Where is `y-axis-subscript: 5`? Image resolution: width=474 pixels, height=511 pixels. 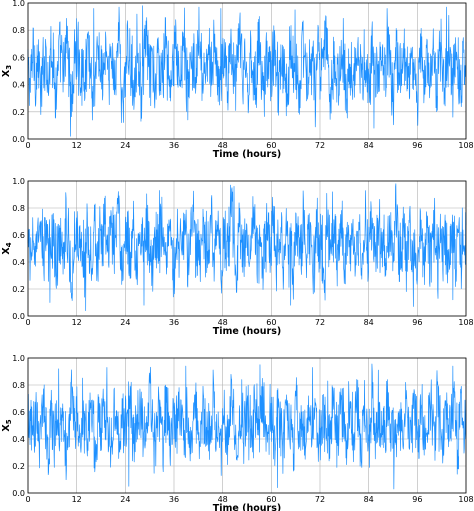
y-axis-subscript: 5 is located at coordinates (9, 421).